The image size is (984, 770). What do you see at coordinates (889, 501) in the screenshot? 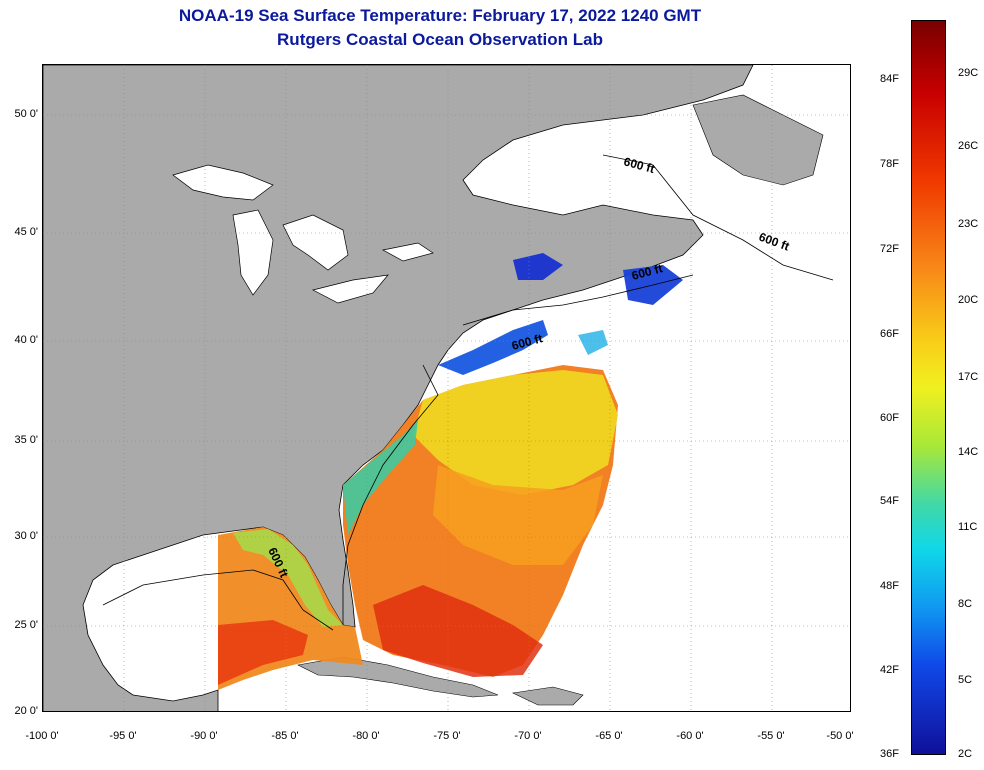
I see `colorbar-f-label: 54F` at bounding box center [889, 501].